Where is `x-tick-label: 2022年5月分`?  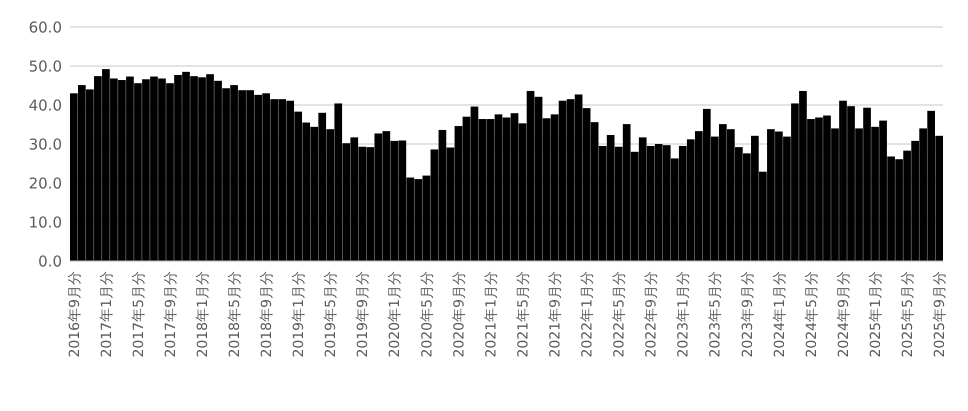 x-tick-label: 2022年5月分 is located at coordinates (620, 314).